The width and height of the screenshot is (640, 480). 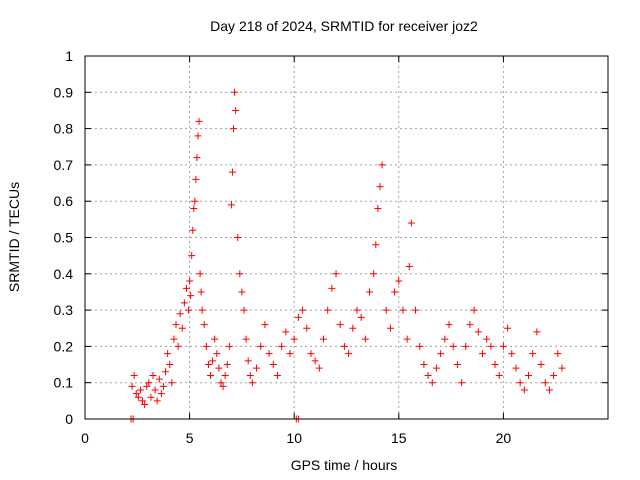 What do you see at coordinates (69, 419) in the screenshot?
I see `y-tick-label: 0` at bounding box center [69, 419].